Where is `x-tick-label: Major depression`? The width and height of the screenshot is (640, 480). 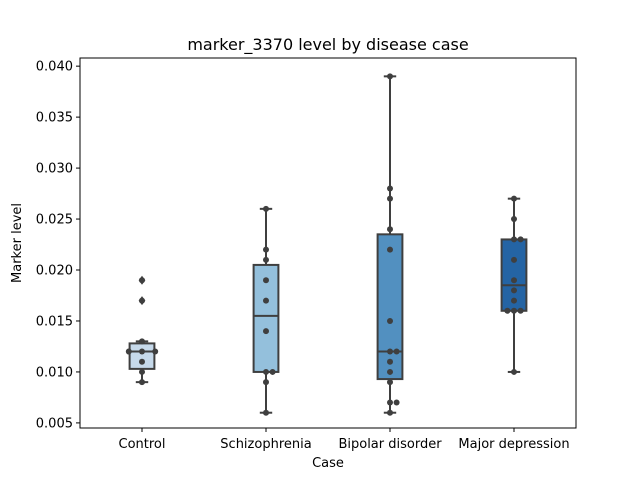
x-tick-label: Major depression is located at coordinates (513, 444).